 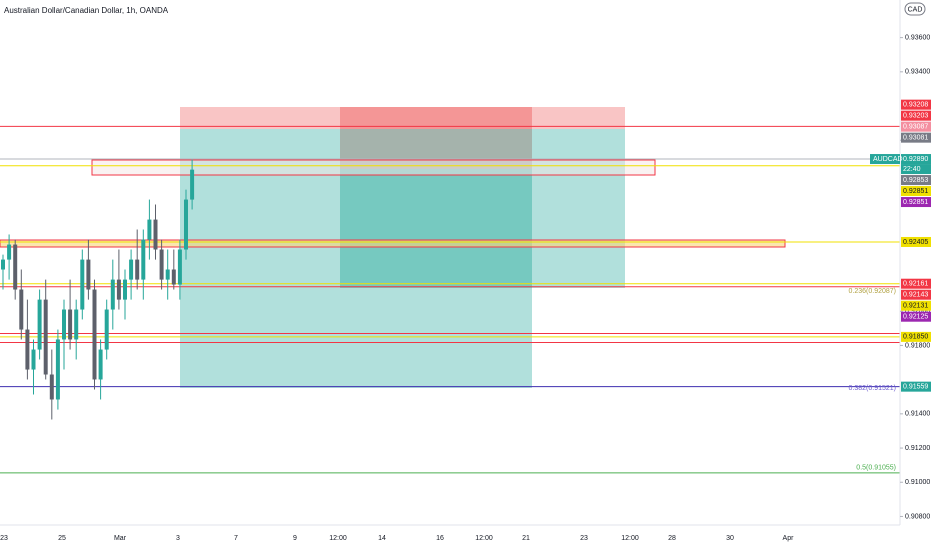 What do you see at coordinates (236, 538) in the screenshot?
I see `x-tick-label: 7` at bounding box center [236, 538].